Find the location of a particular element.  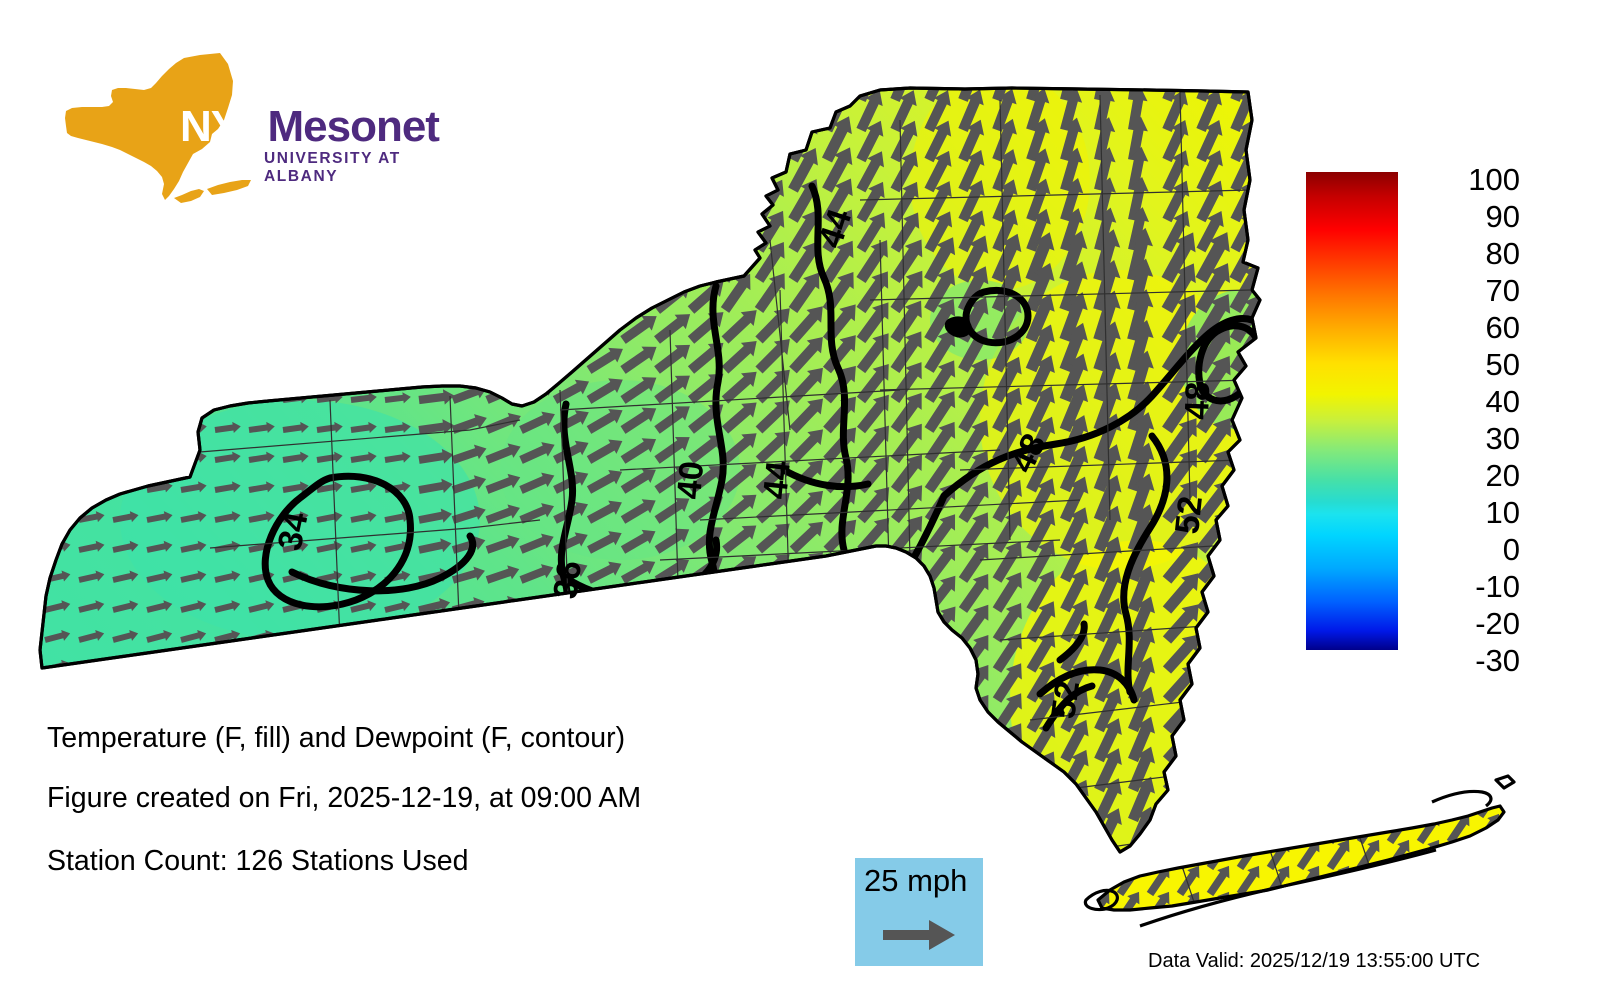

contour-label-36: 36 is located at coordinates (567, 579).